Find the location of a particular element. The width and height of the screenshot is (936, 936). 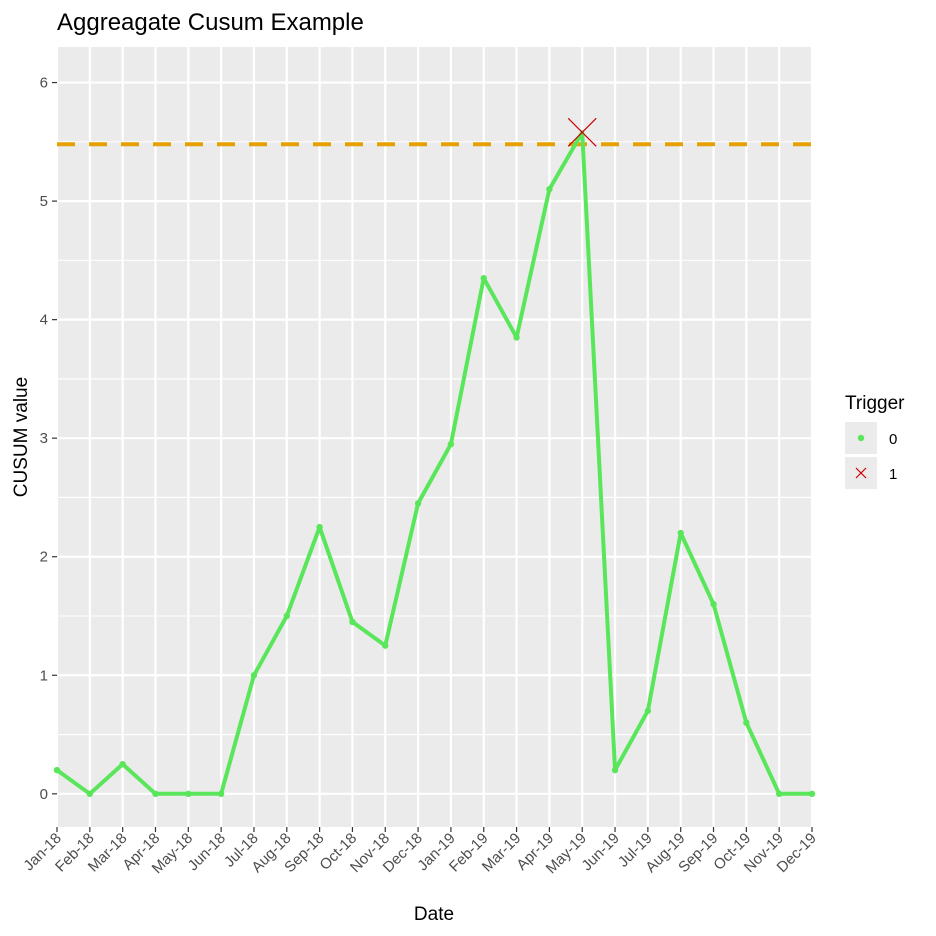

y-tick-label: 5 is located at coordinates (44, 201).